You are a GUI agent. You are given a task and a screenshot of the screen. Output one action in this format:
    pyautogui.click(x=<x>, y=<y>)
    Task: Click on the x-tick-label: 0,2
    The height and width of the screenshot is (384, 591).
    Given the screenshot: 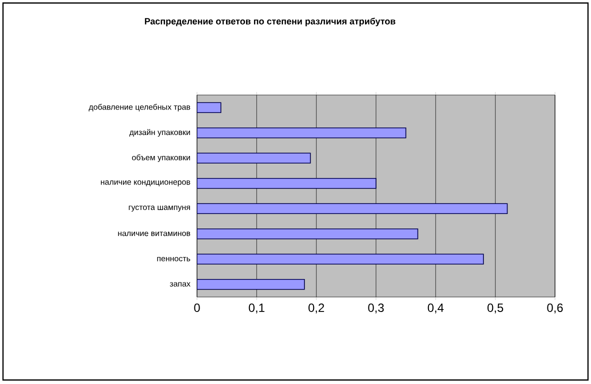 What is the action you would take?
    pyautogui.click(x=316, y=309)
    